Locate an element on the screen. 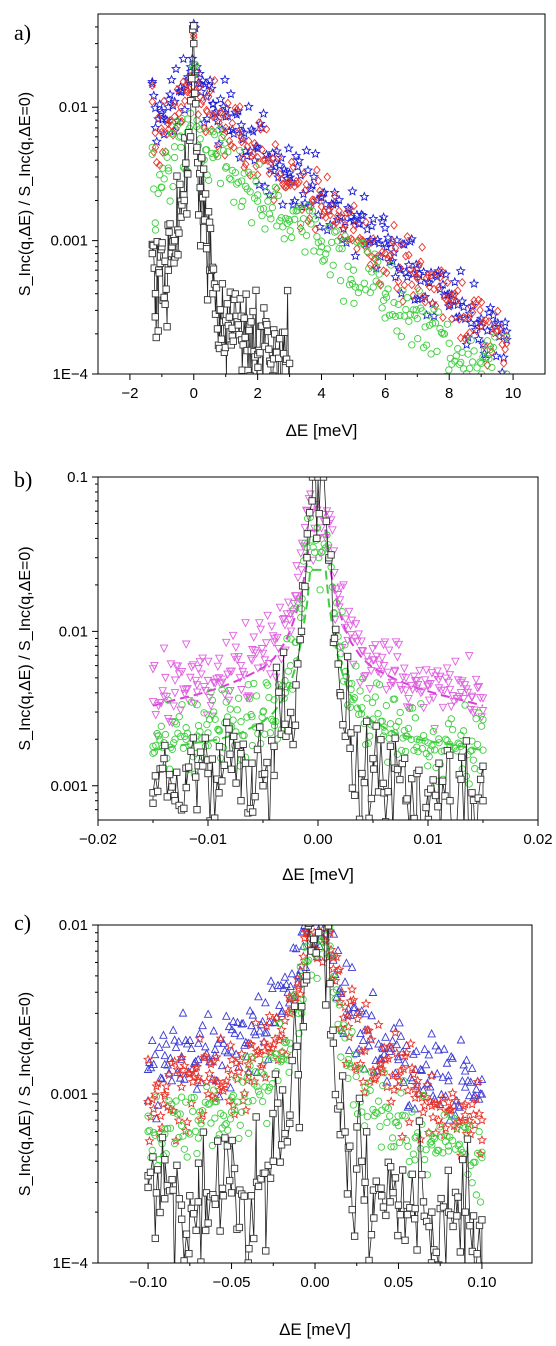 Image resolution: width=556 pixels, height=1346 pixels. y-tick-label: 0.001 is located at coordinates (69, 786).